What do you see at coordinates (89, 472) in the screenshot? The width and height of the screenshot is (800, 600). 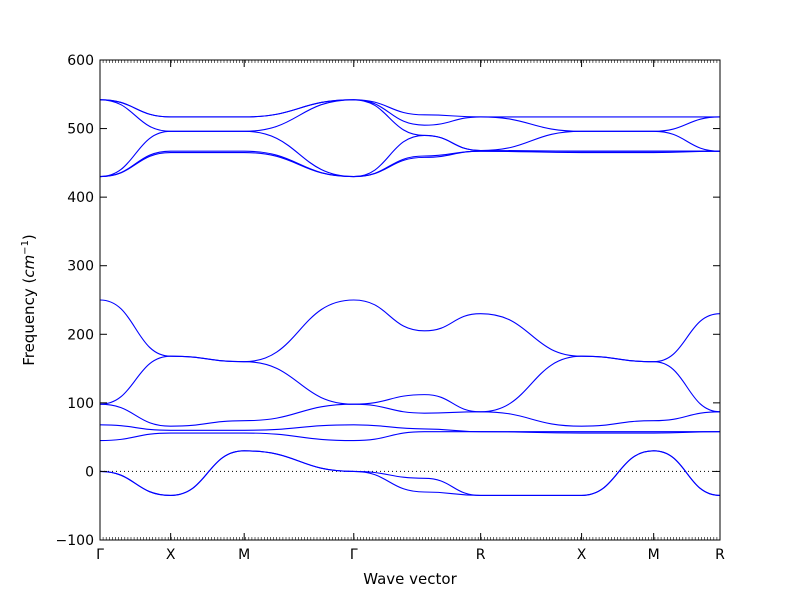 I see `y-tick-label: 0` at bounding box center [89, 472].